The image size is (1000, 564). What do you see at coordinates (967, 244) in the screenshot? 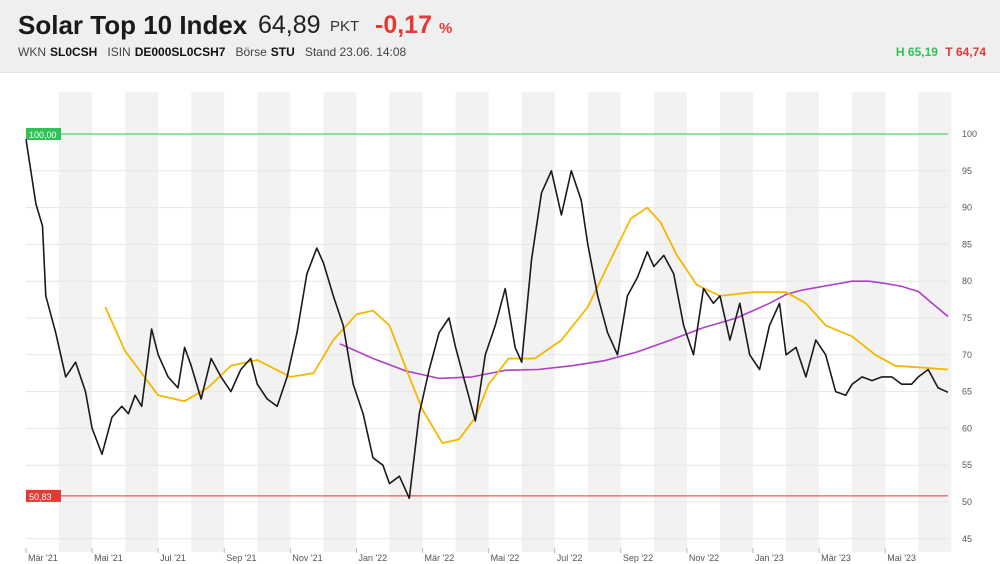
I see `y-tick-label: 85` at bounding box center [967, 244].